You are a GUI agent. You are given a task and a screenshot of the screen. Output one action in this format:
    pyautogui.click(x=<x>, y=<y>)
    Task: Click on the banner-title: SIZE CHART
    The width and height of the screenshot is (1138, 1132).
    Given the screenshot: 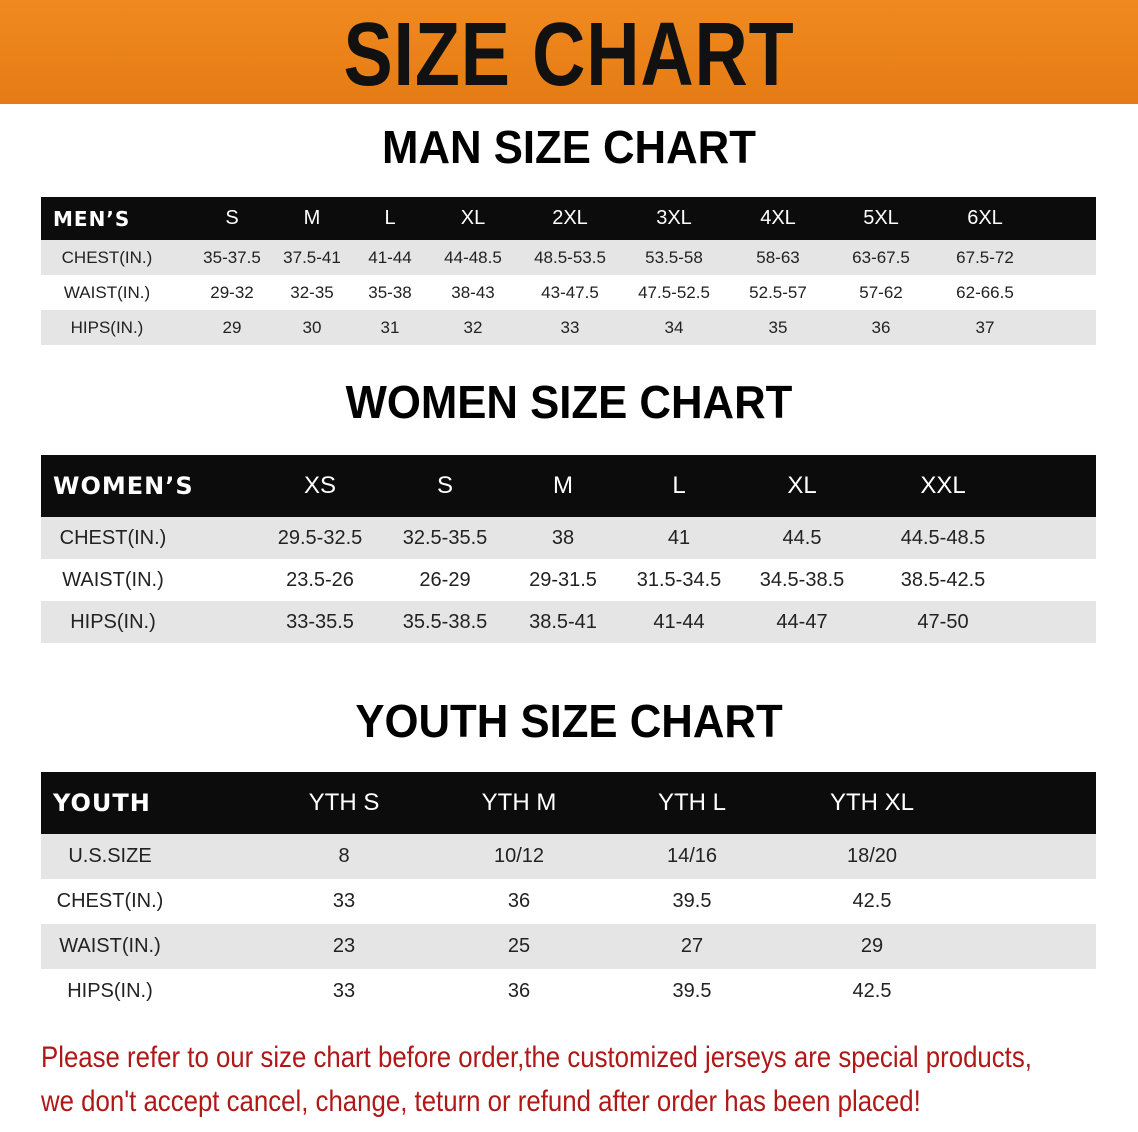 What is the action you would take?
    pyautogui.click(x=569, y=55)
    